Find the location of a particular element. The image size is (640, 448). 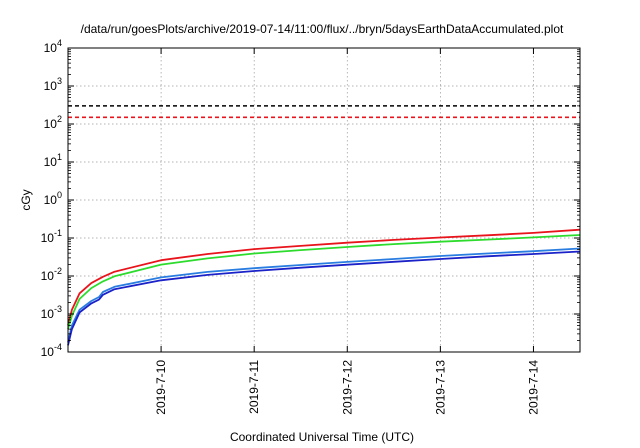

y-tick-label: 10⁴ is located at coordinates (53, 46).